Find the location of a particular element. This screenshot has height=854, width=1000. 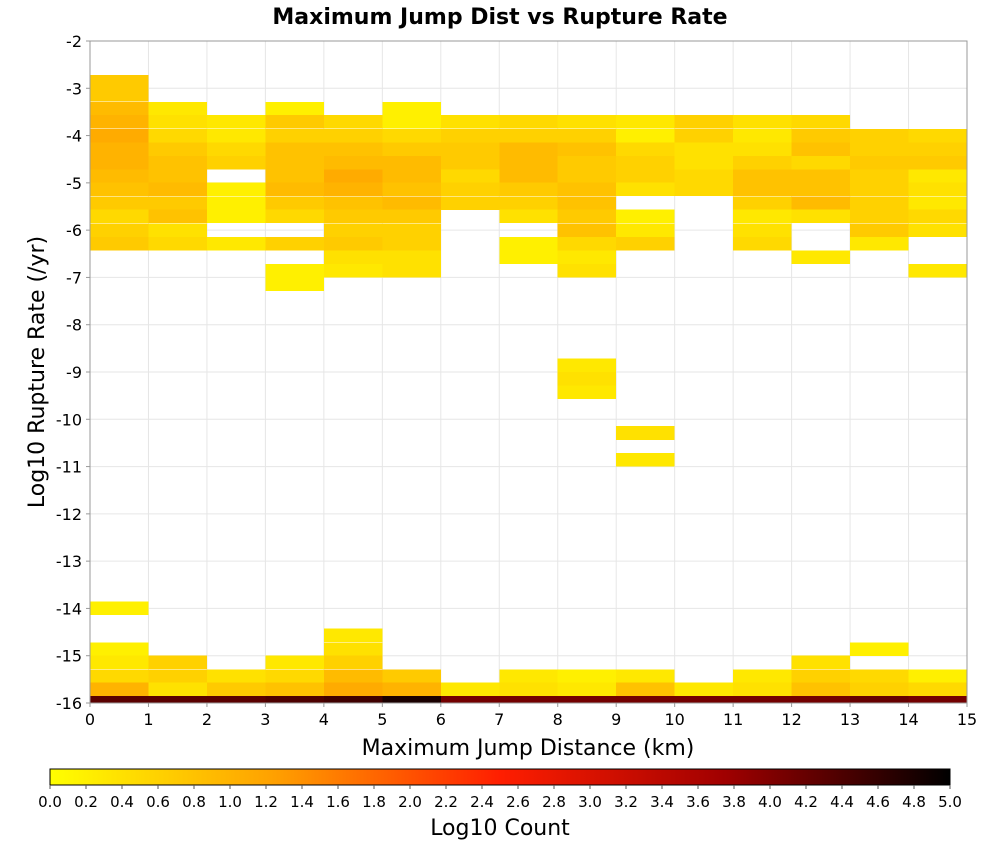

colorbar-tick-label: 2.2 is located at coordinates (446, 802).